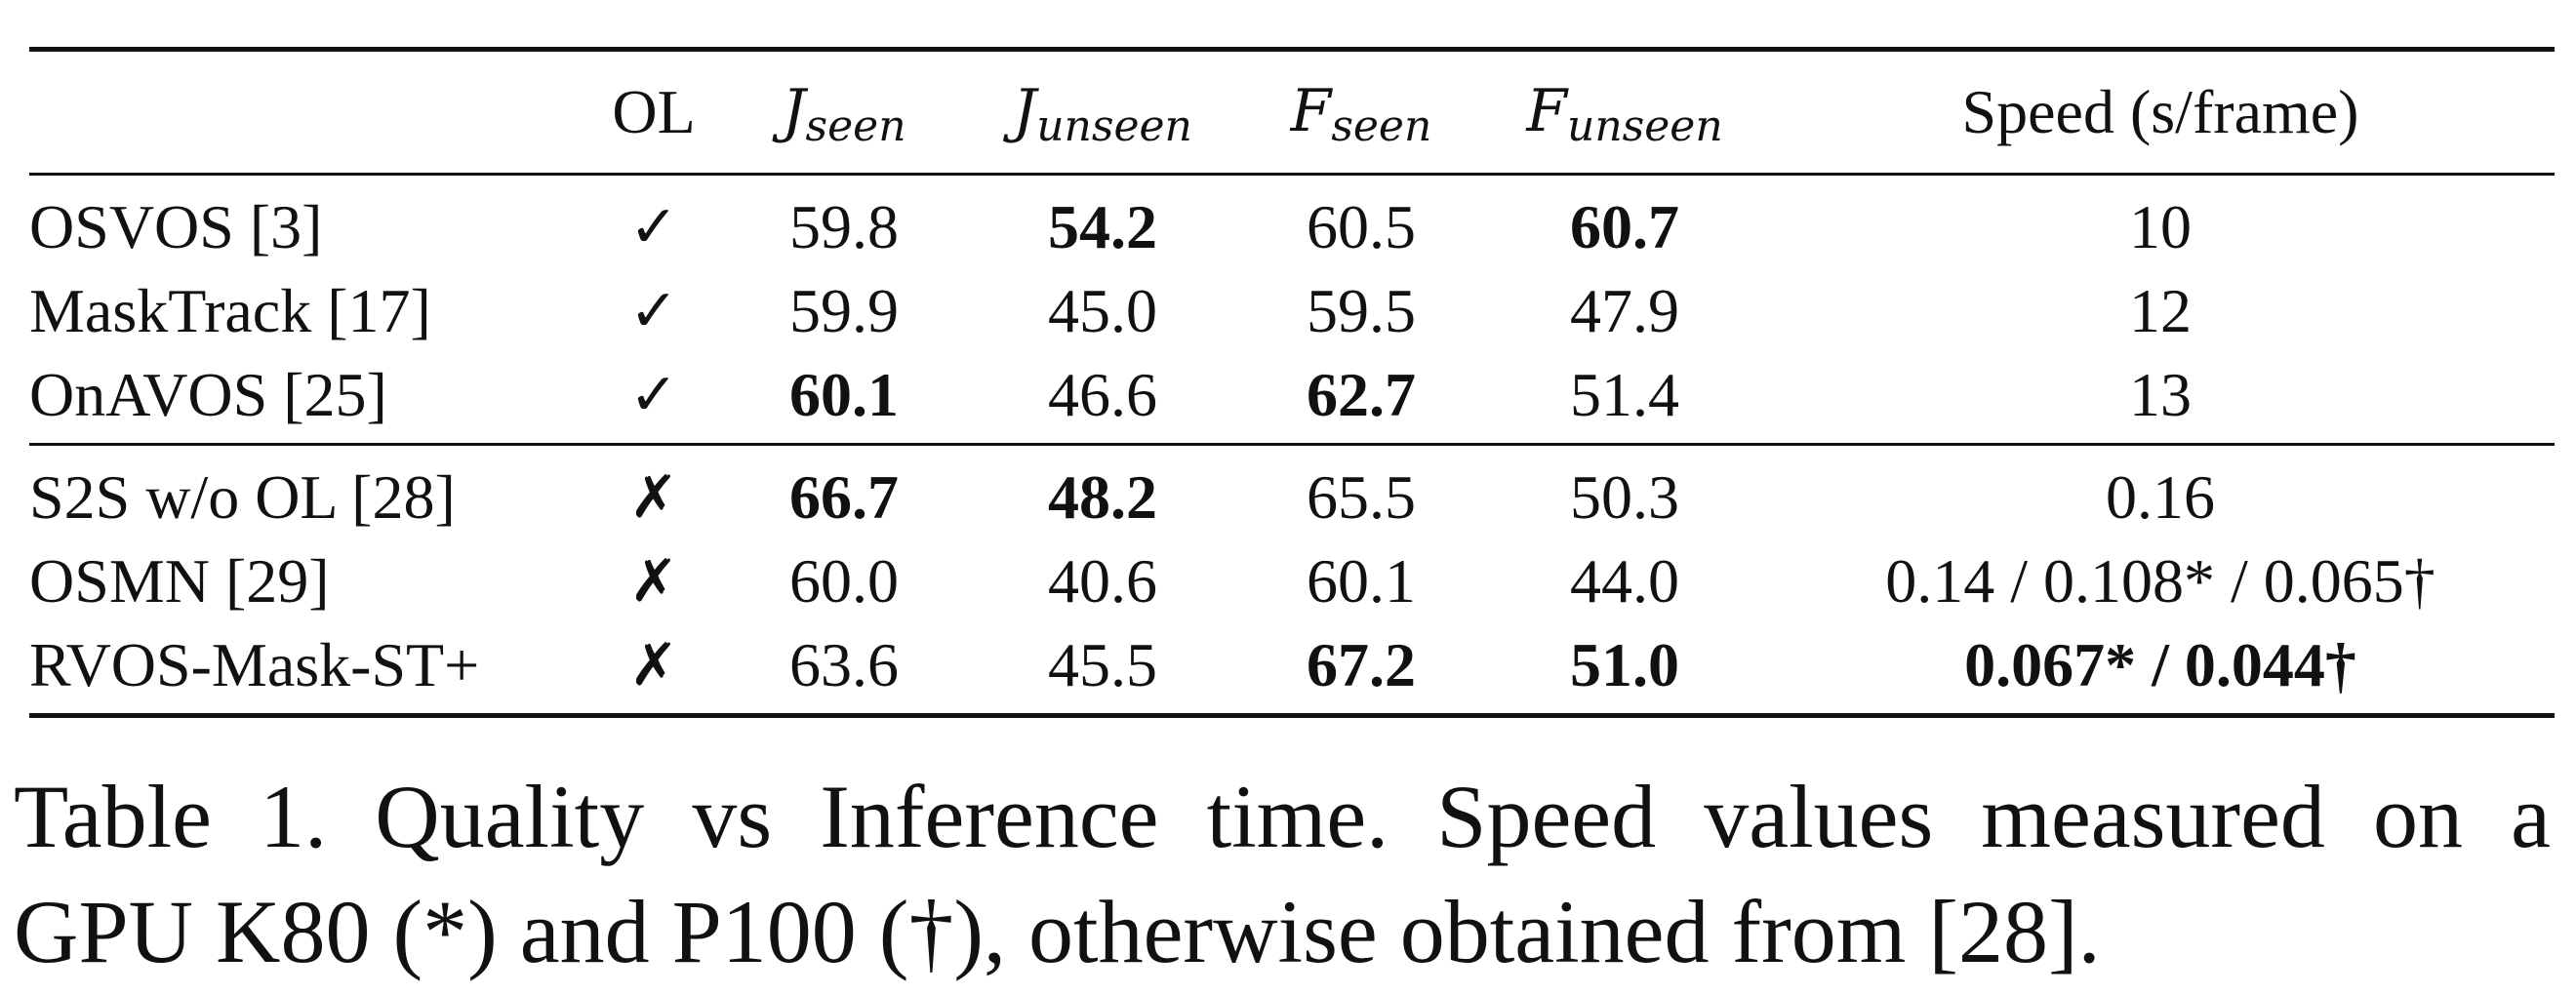 The image size is (2576, 995). What do you see at coordinates (1624, 310) in the screenshot?
I see `cell-f-unseen: 47.9` at bounding box center [1624, 310].